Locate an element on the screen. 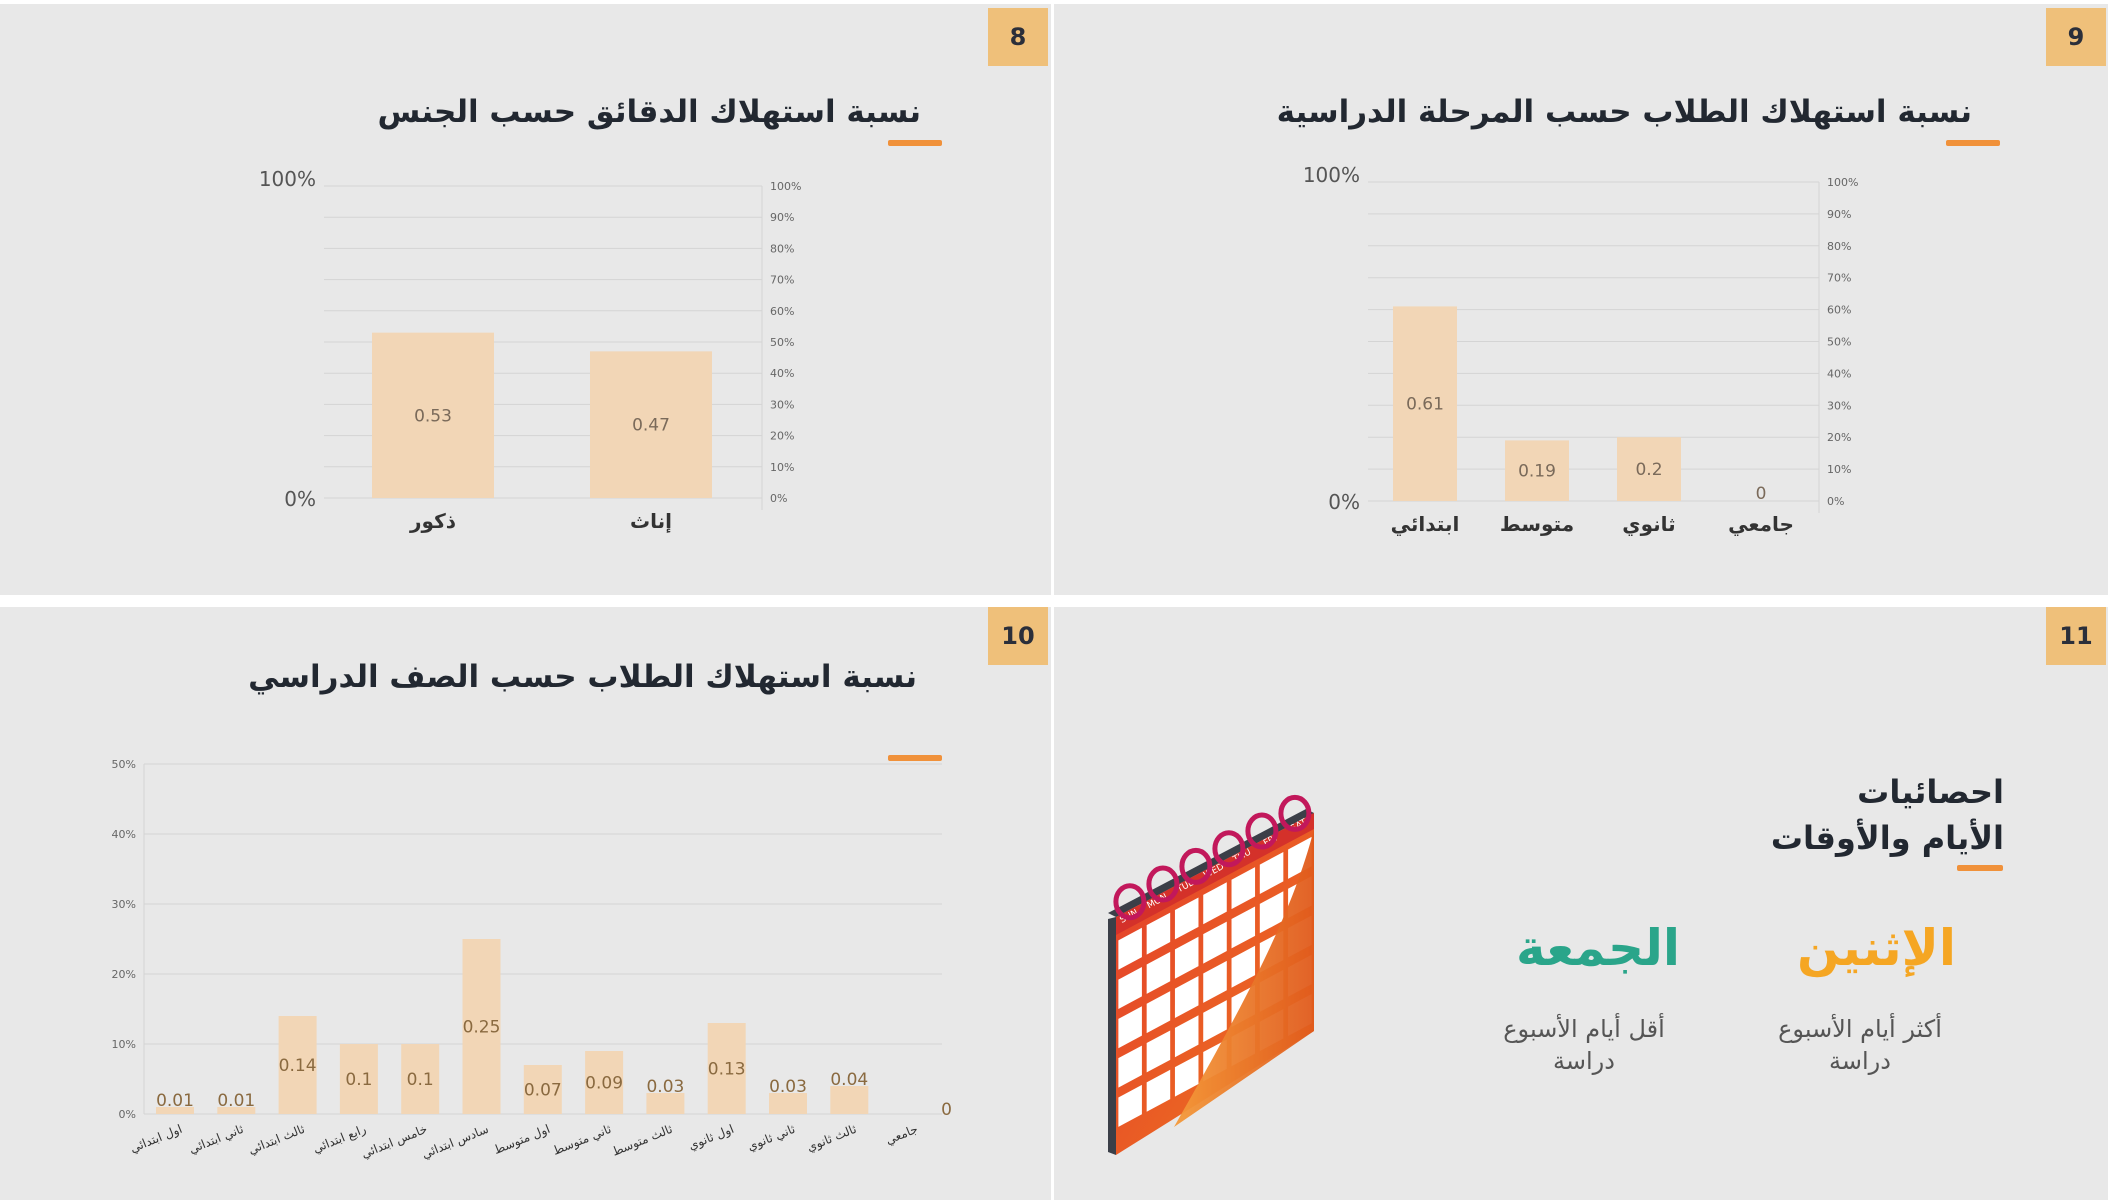  bar-value-label: 0.47 is located at coordinates (651, 426).